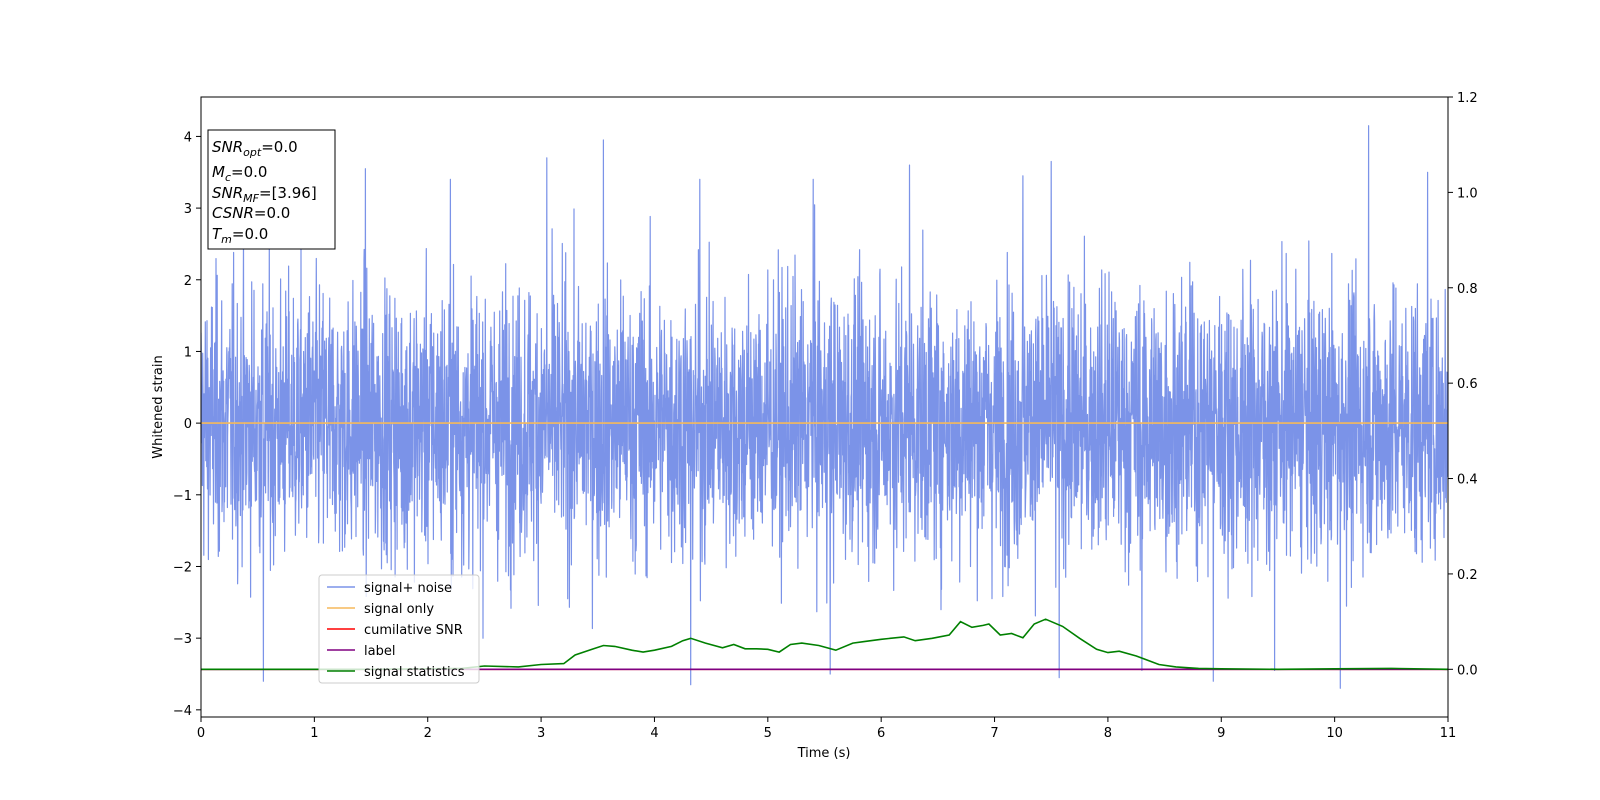 Image resolution: width=1600 pixels, height=800 pixels. What do you see at coordinates (654, 733) in the screenshot?
I see `x-tick-label: 4` at bounding box center [654, 733].